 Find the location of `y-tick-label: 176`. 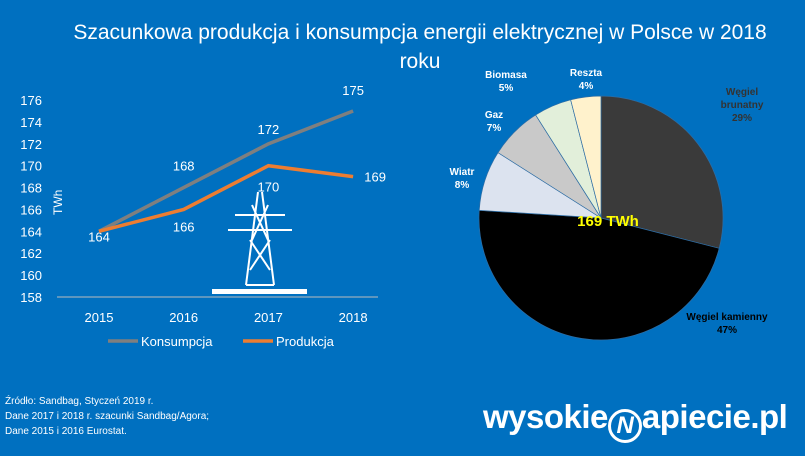

y-tick-label: 176 is located at coordinates (31, 100).